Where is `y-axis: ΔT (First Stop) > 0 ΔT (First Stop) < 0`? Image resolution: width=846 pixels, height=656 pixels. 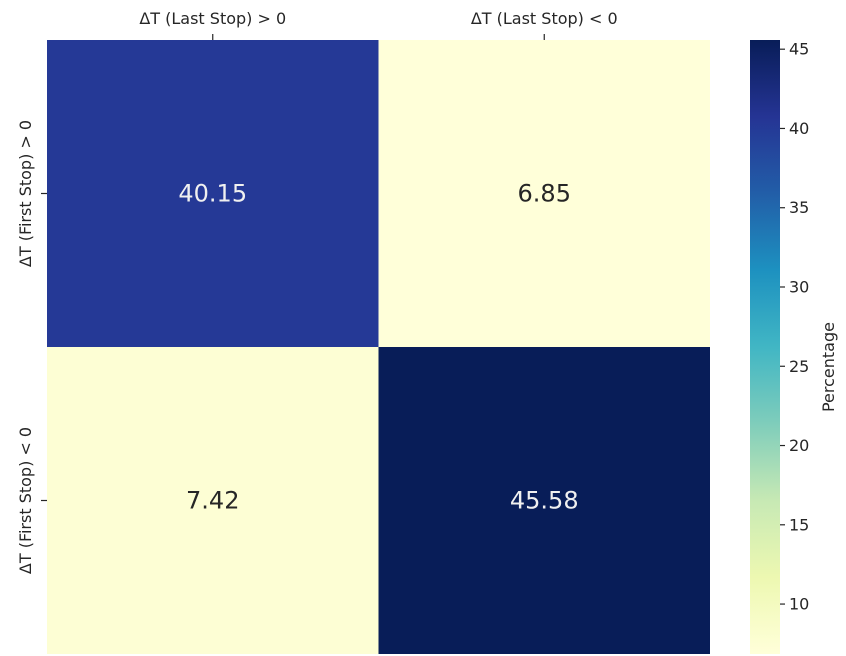
y-axis: ΔT (First Stop) > 0 ΔT (First Stop) < 0 is located at coordinates (31, 347).